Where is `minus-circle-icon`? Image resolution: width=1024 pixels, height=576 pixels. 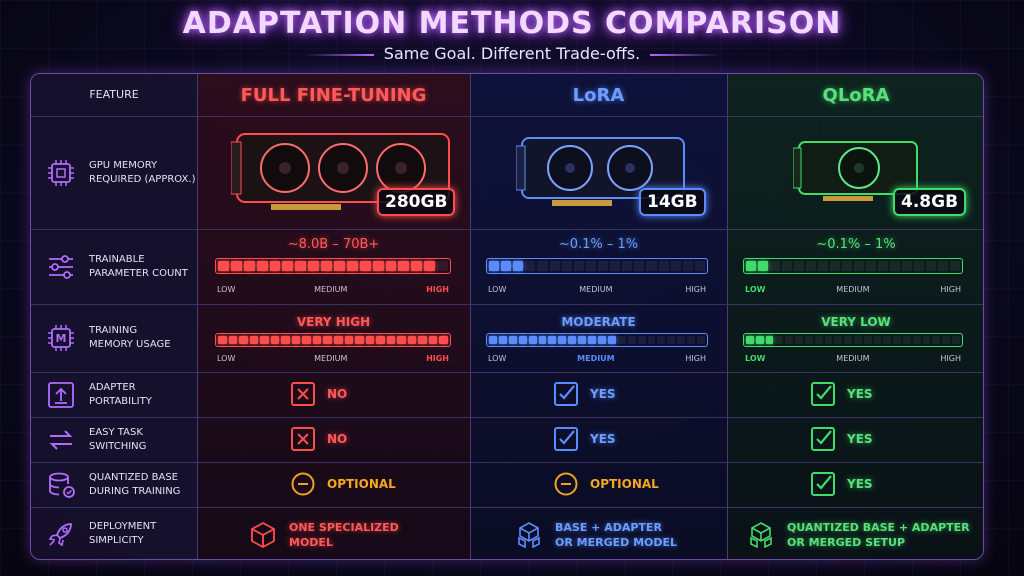 minus-circle-icon is located at coordinates (566, 484).